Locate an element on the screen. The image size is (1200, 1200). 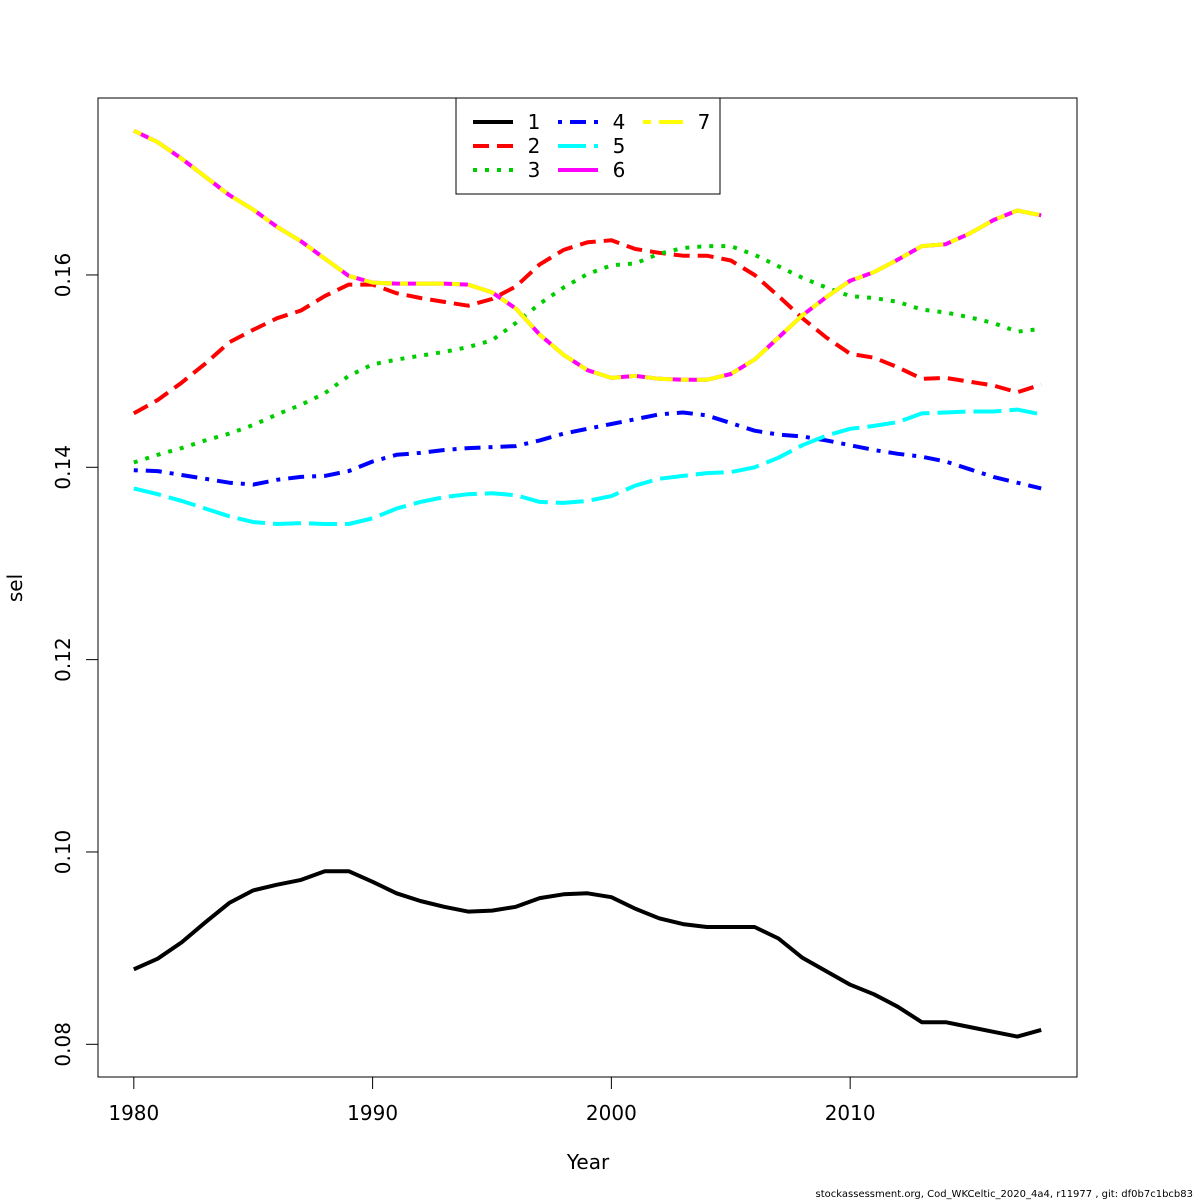
x-axis: 1980 1990 2000 2010 is located at coordinates (492, 1100).